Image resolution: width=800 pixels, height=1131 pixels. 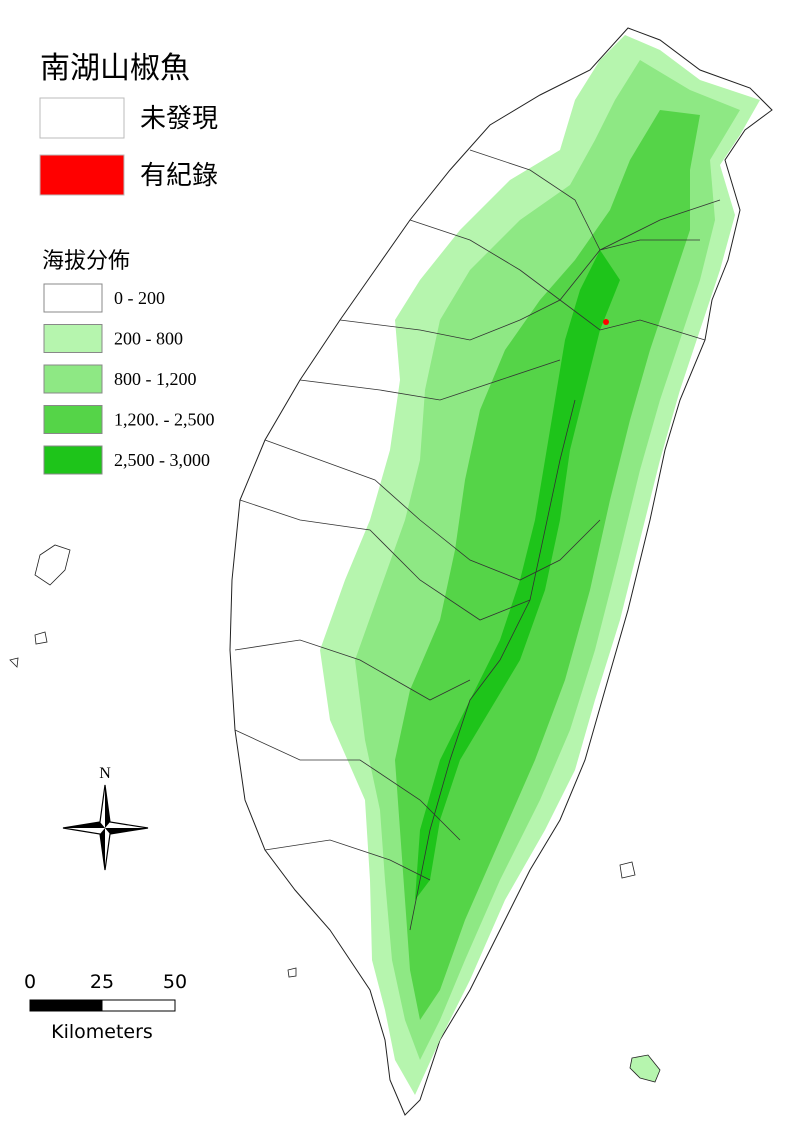 What do you see at coordinates (627, 870) in the screenshot?
I see `green-island` at bounding box center [627, 870].